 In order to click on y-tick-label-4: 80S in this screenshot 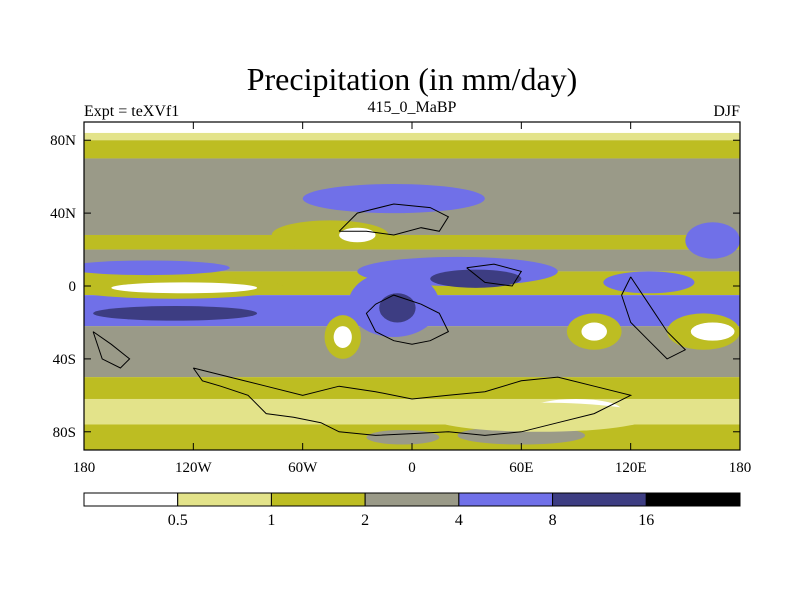, I will do `click(64, 433)`.